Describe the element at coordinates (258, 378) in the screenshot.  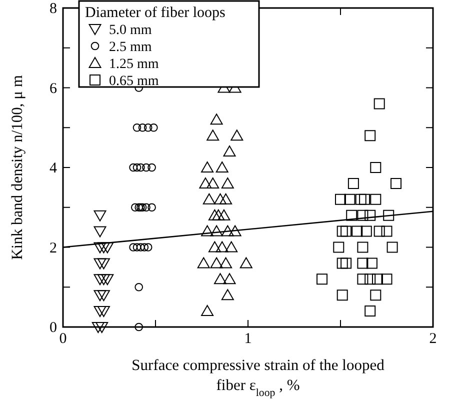
I see `x-axis-title: Surface compressive strain of the looped fiber ε$_{loop}$ , %` at that location.